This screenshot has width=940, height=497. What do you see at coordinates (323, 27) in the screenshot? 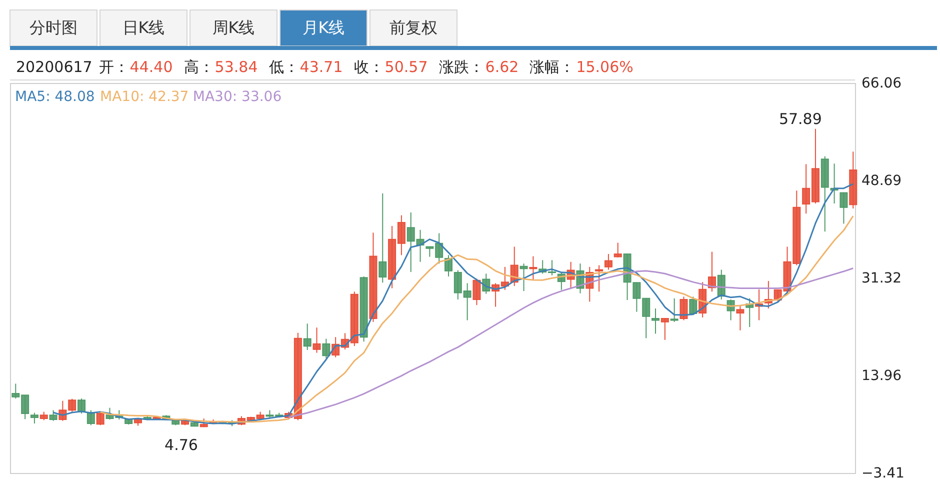
I see `text: 月K线` at bounding box center [323, 27].